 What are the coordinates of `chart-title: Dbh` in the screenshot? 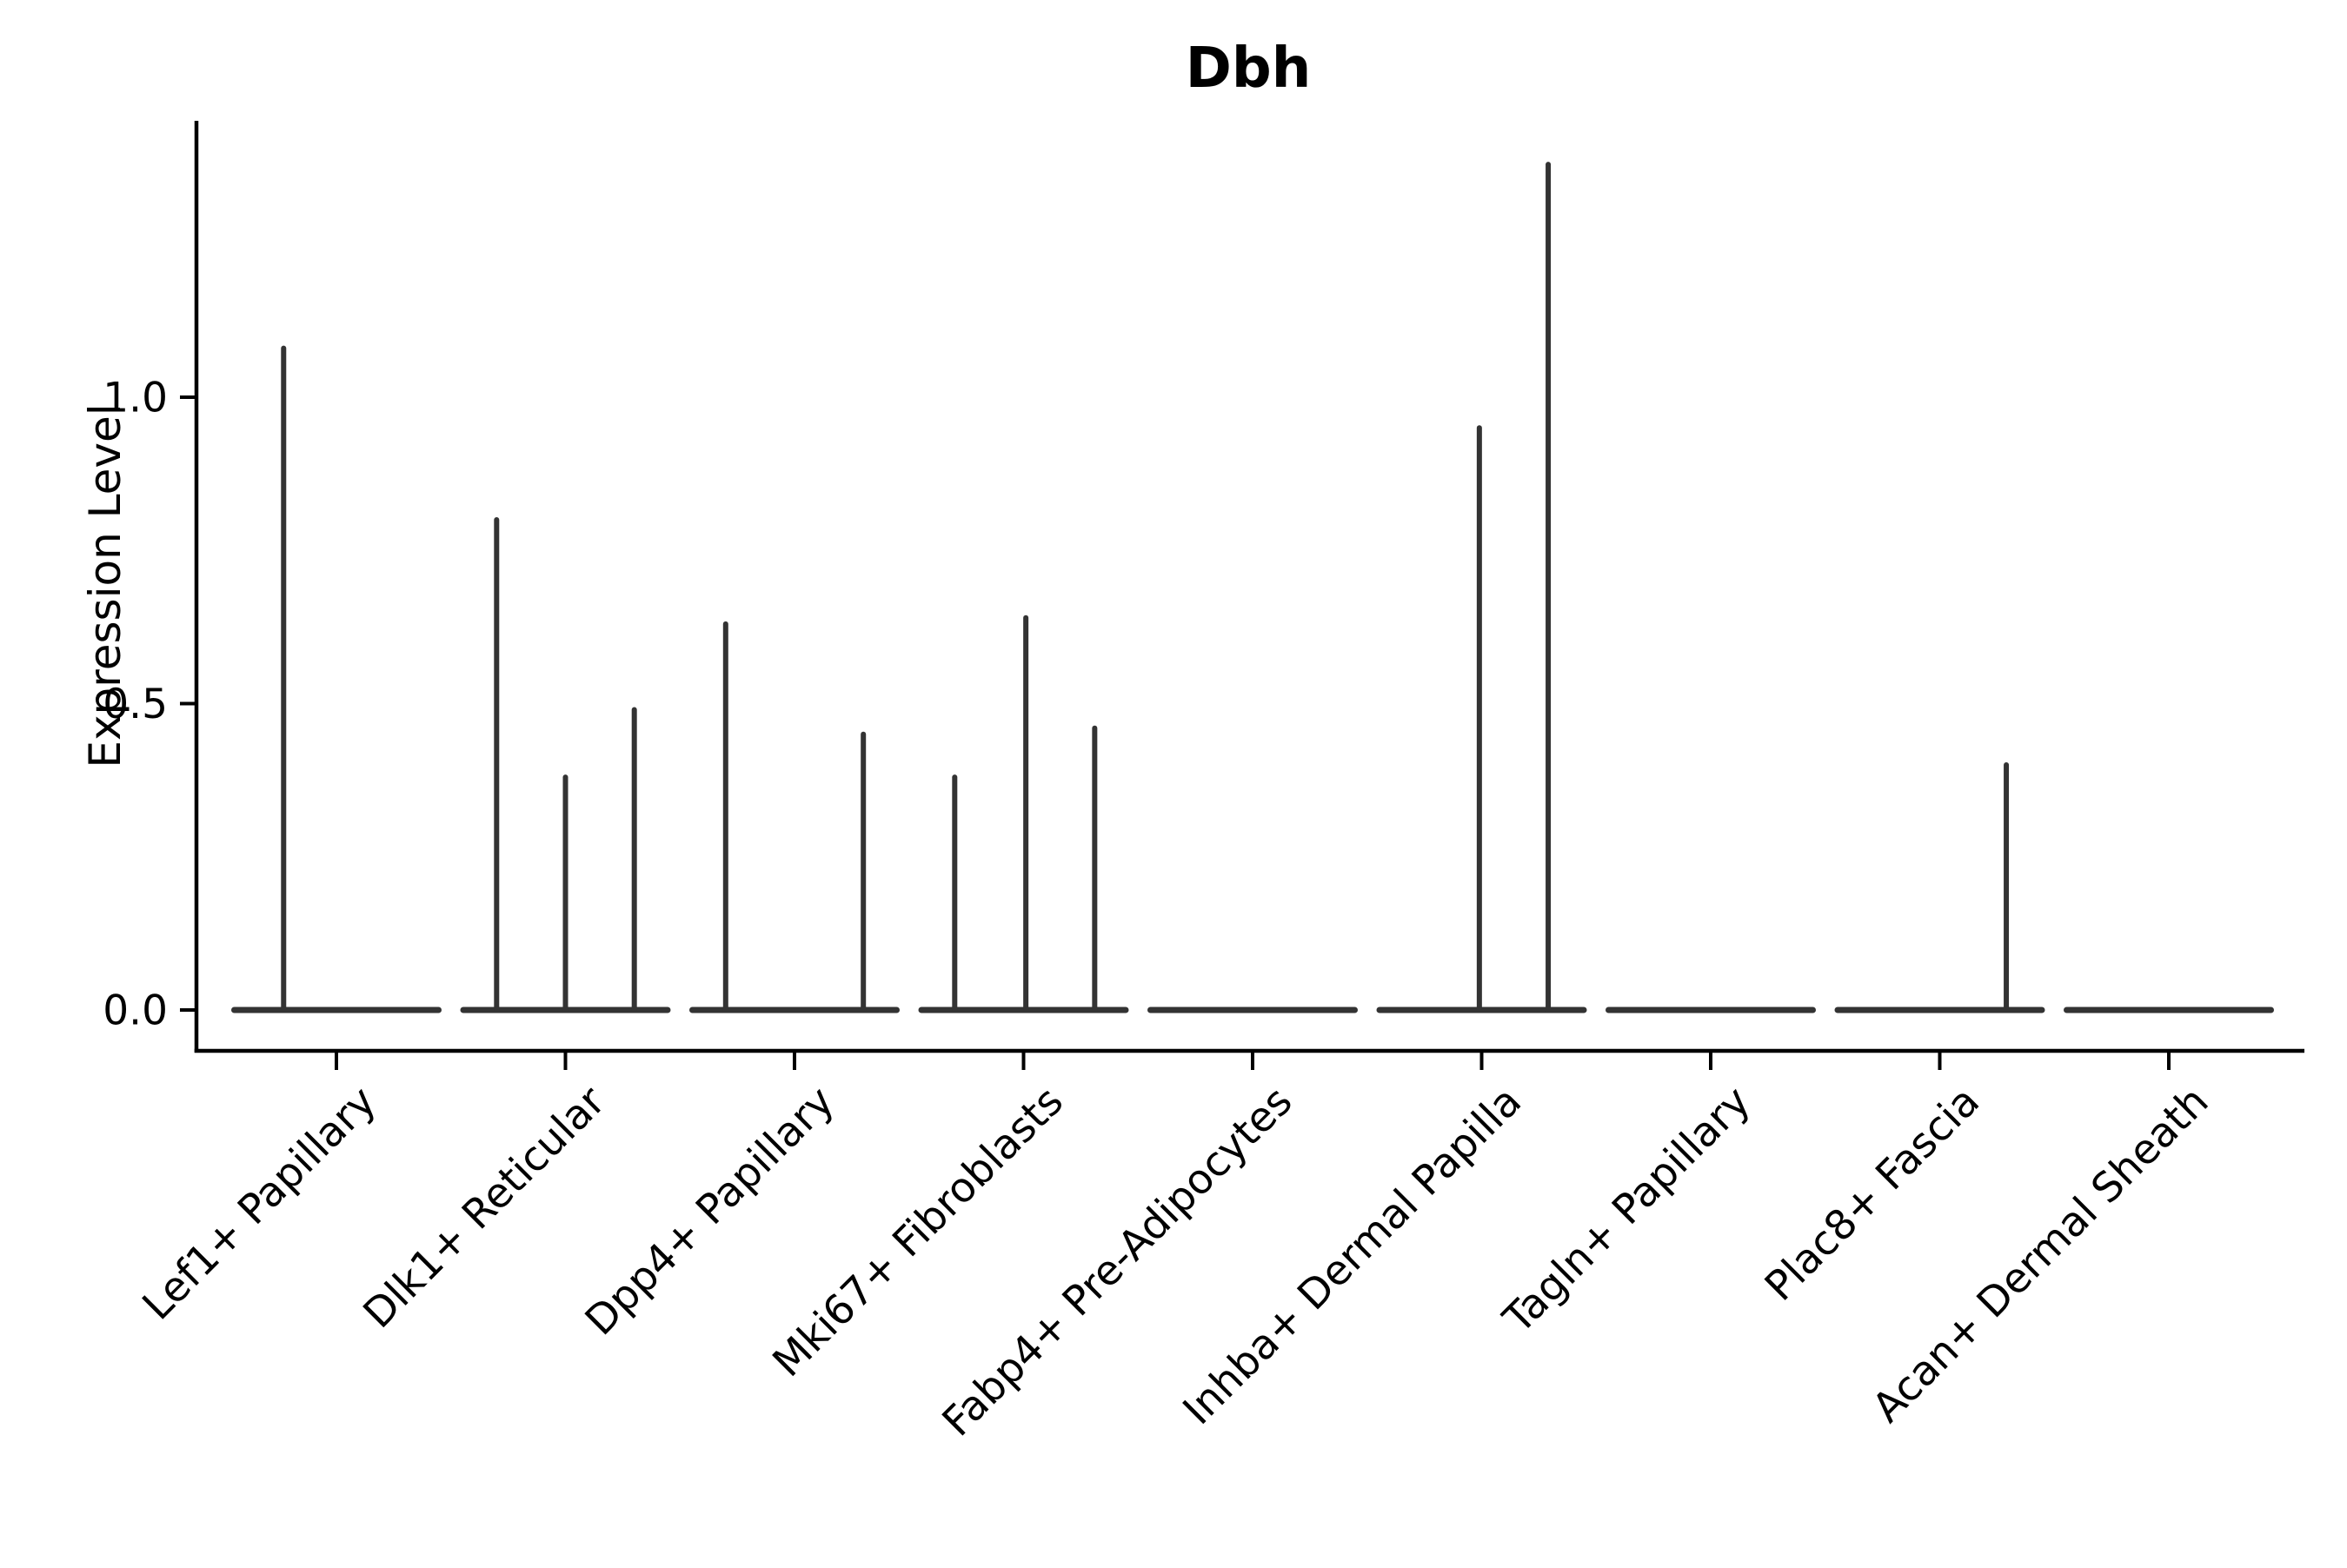 It's located at (1249, 69).